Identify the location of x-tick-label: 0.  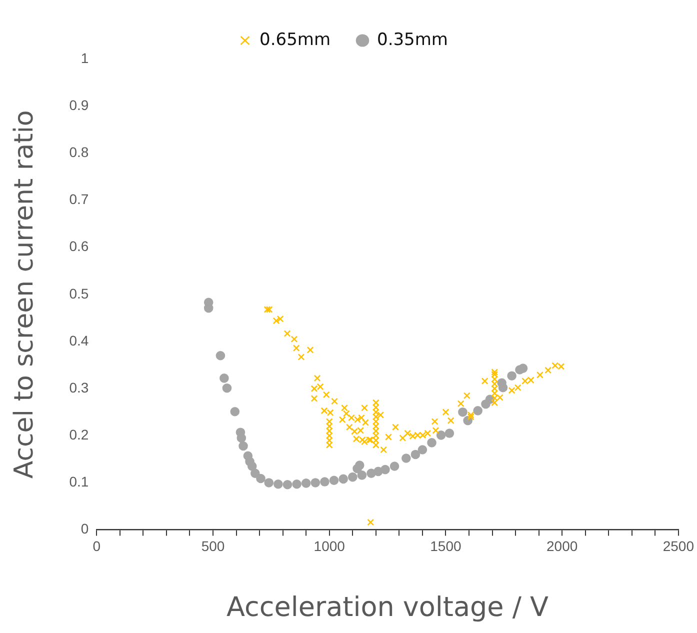
(96, 546).